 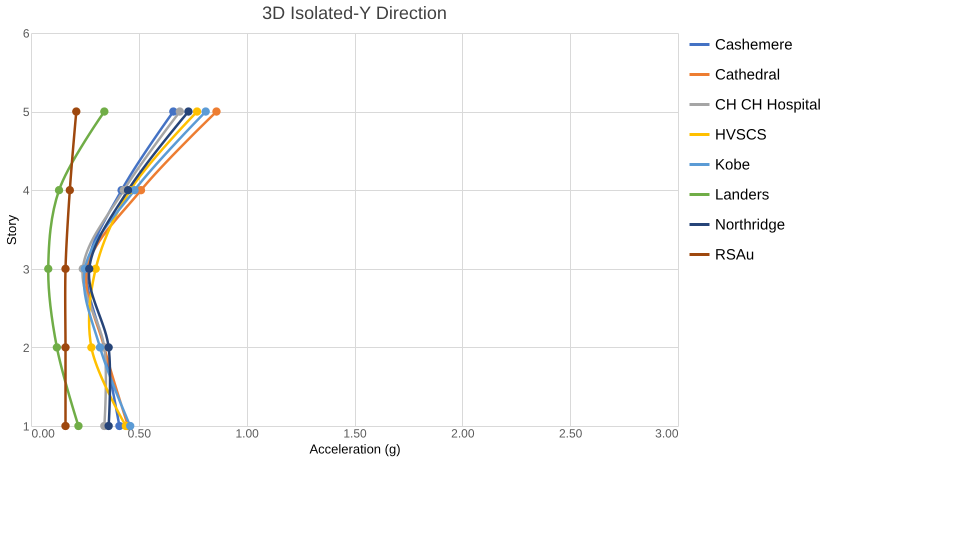 I want to click on y-tick-label: 3, so click(x=26, y=269).